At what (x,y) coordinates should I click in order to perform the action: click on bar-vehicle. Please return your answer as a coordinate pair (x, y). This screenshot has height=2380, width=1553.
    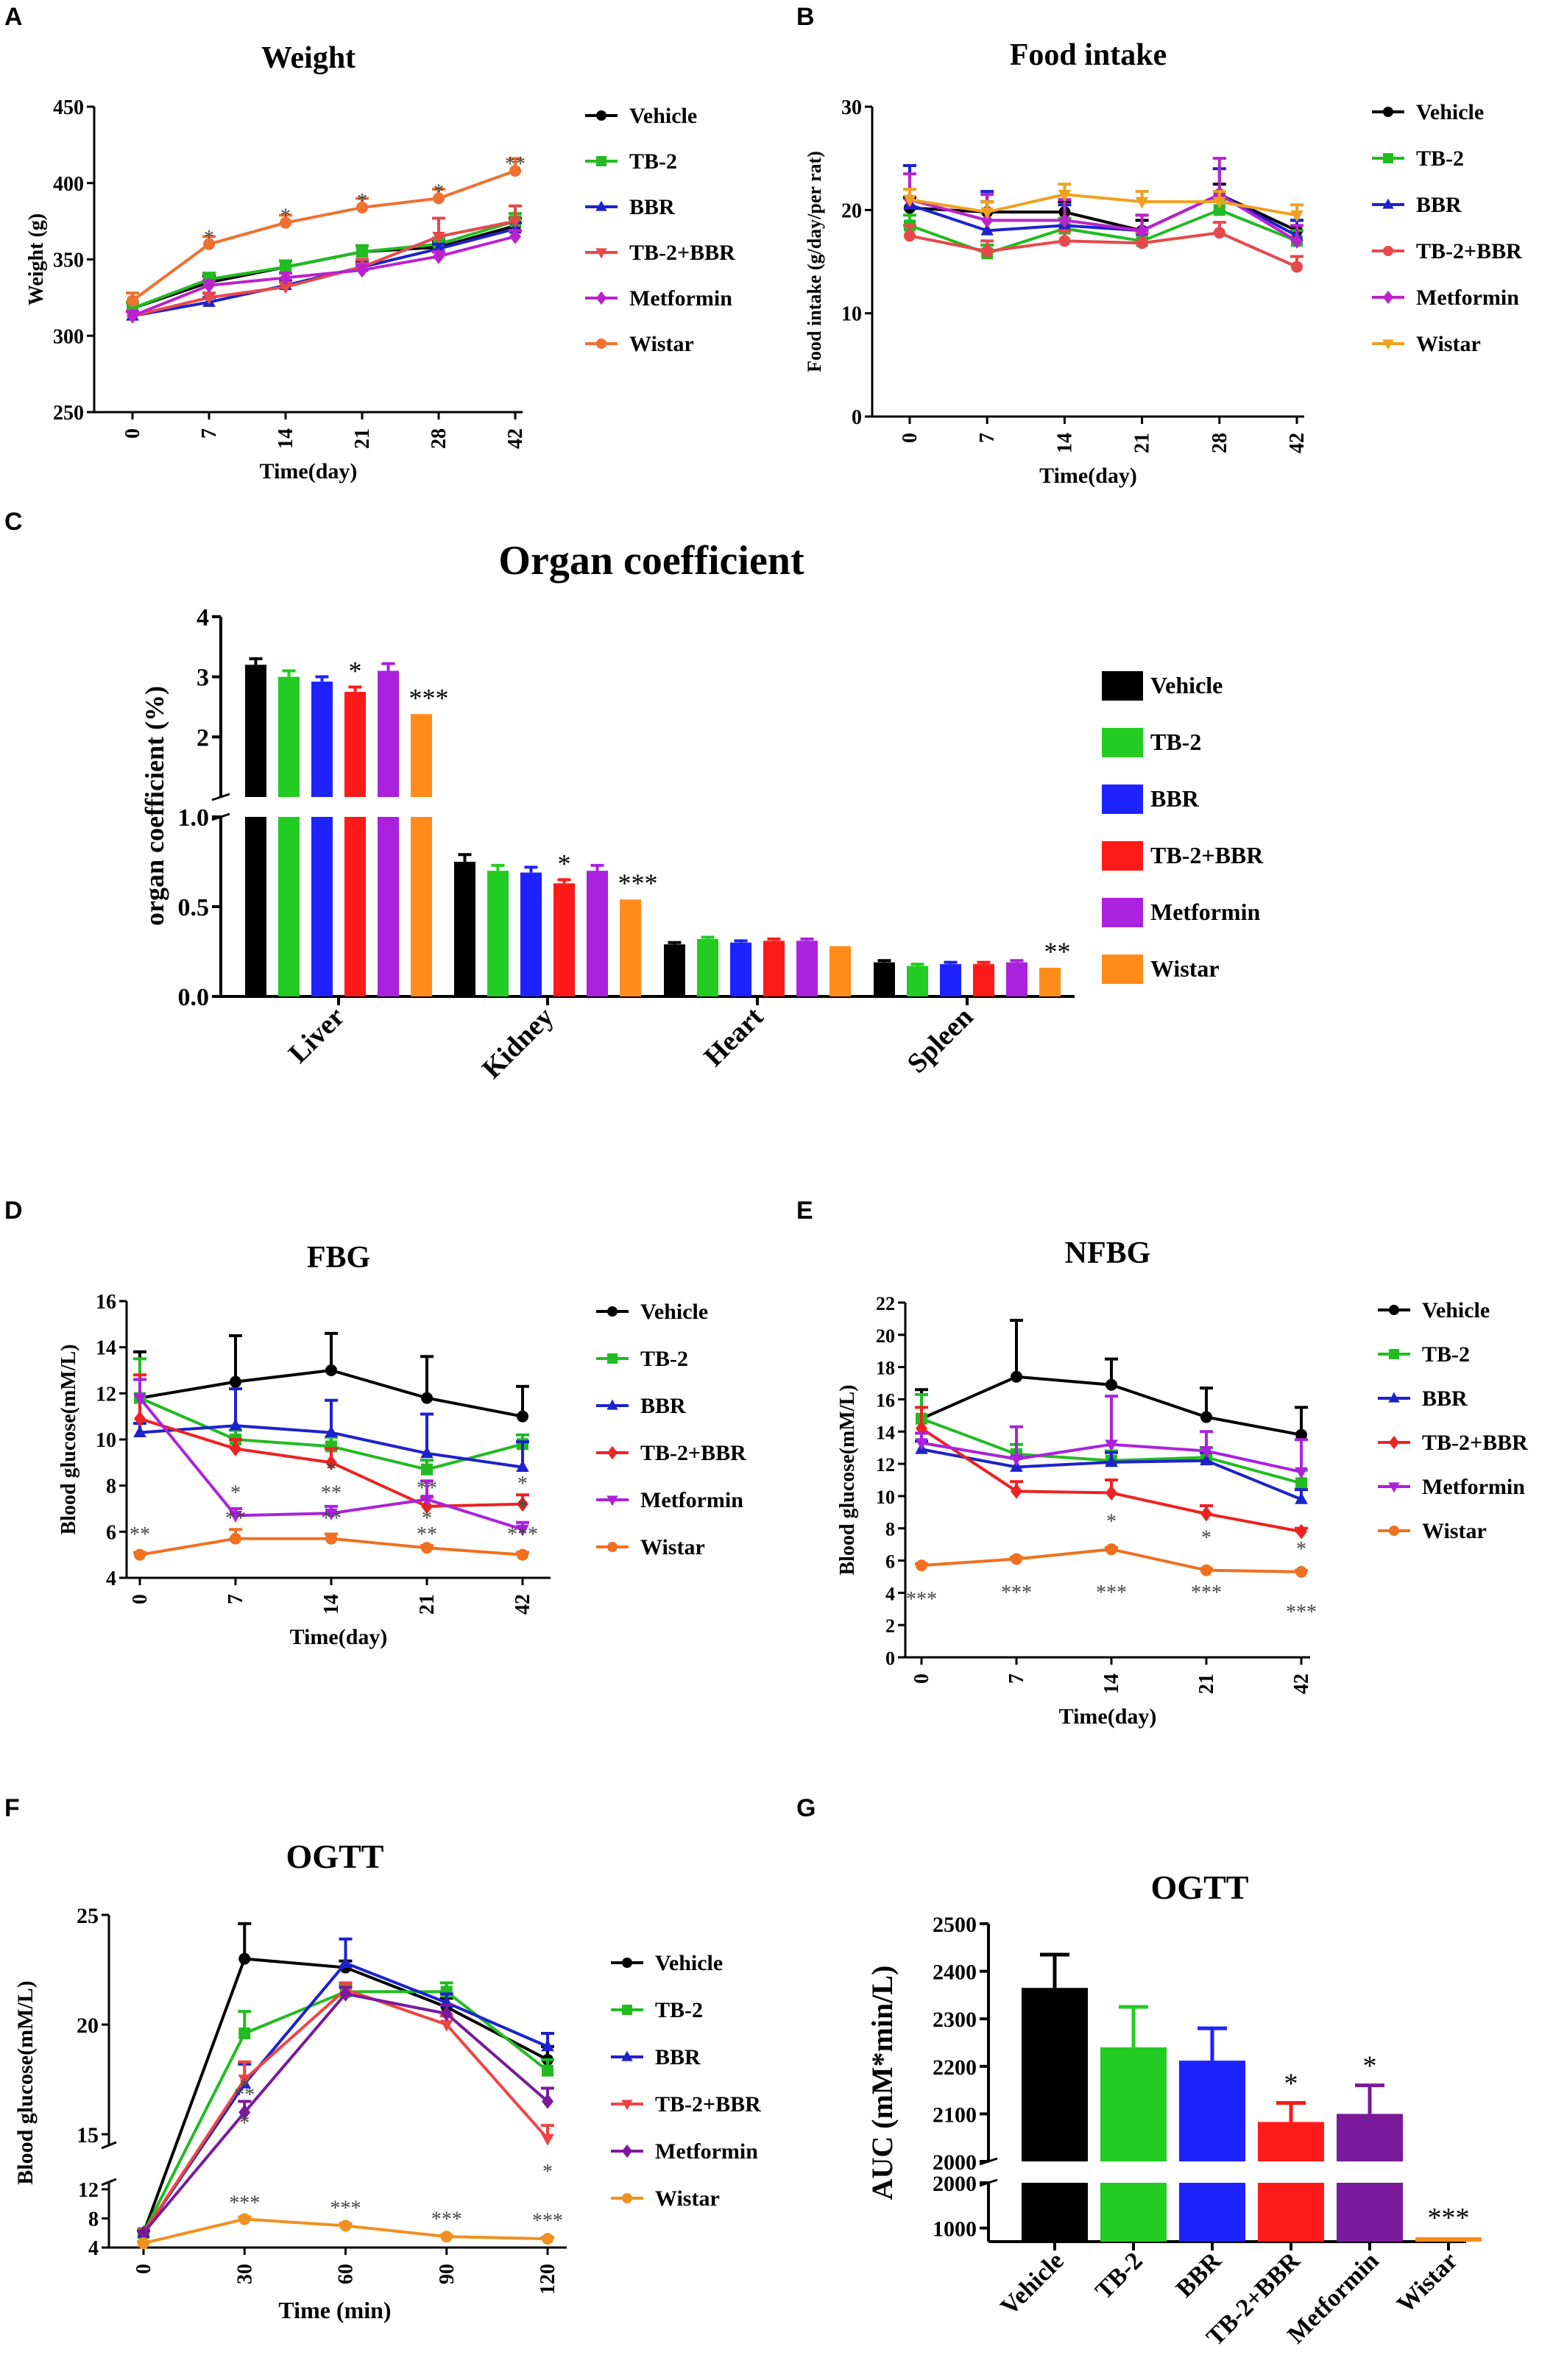
    Looking at the image, I should click on (464, 929).